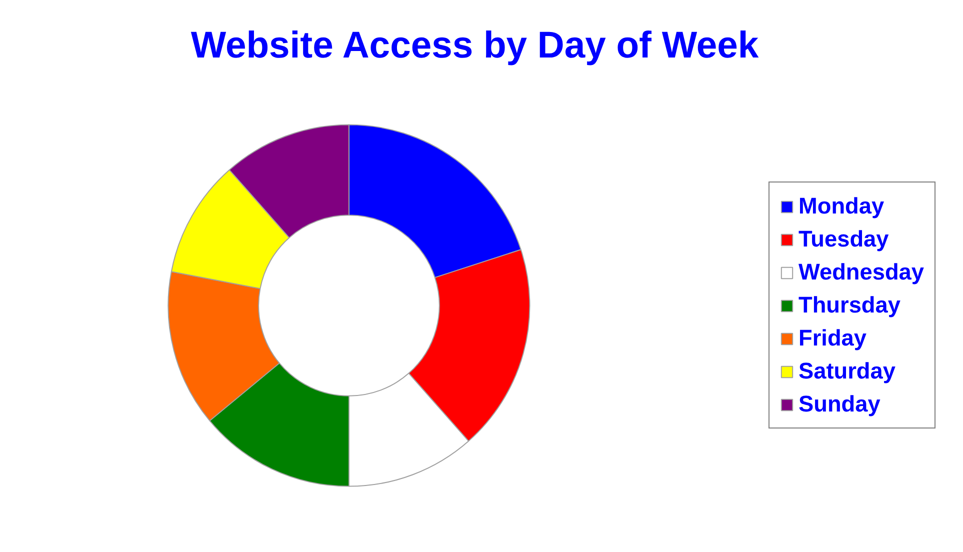 The width and height of the screenshot is (963, 552). I want to click on legend-label: Thursday, so click(849, 305).